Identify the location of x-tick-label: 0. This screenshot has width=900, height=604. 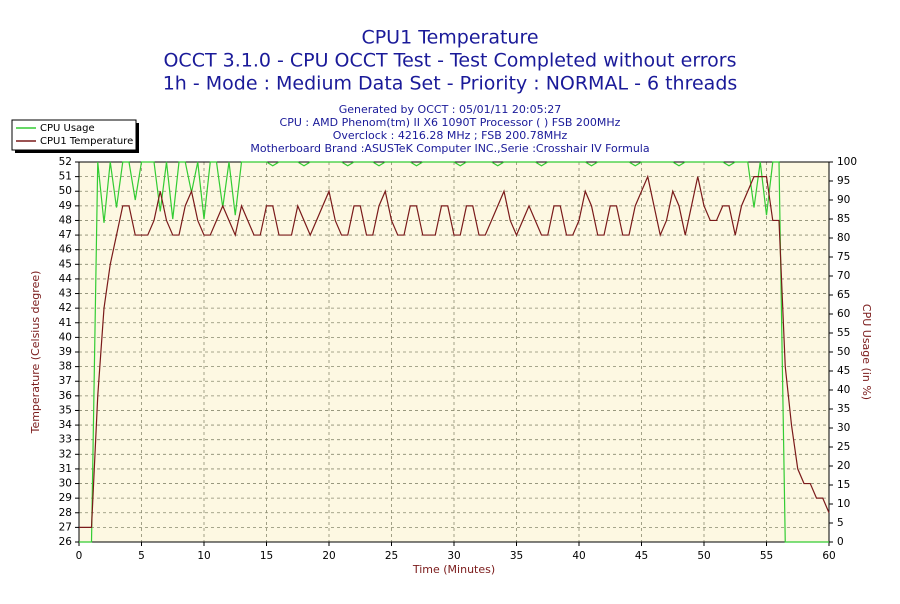
(79, 556).